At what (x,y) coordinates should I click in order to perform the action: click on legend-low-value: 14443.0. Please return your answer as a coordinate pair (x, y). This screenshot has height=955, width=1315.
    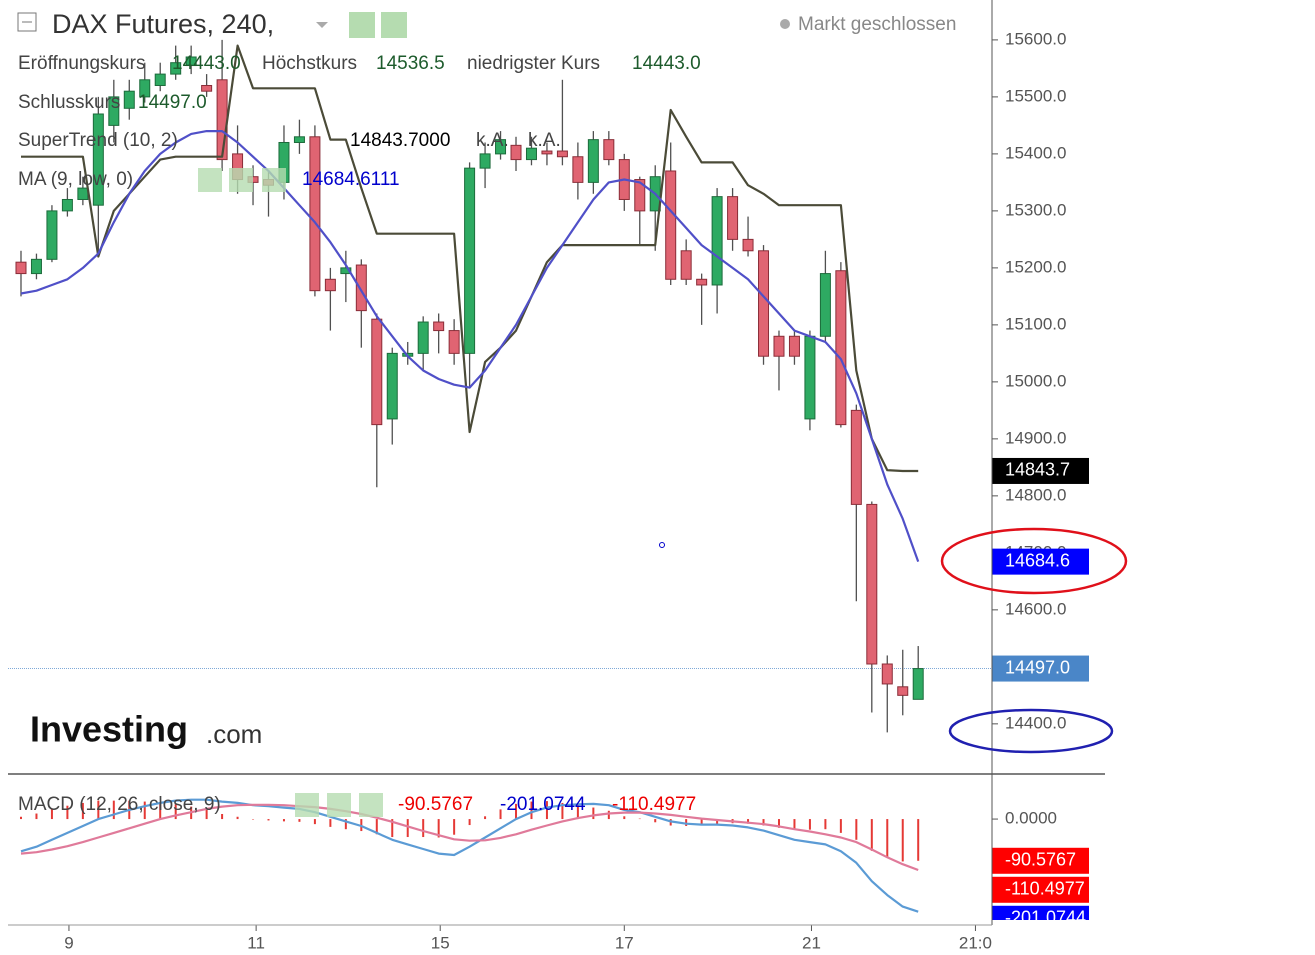
    Looking at the image, I should click on (666, 63).